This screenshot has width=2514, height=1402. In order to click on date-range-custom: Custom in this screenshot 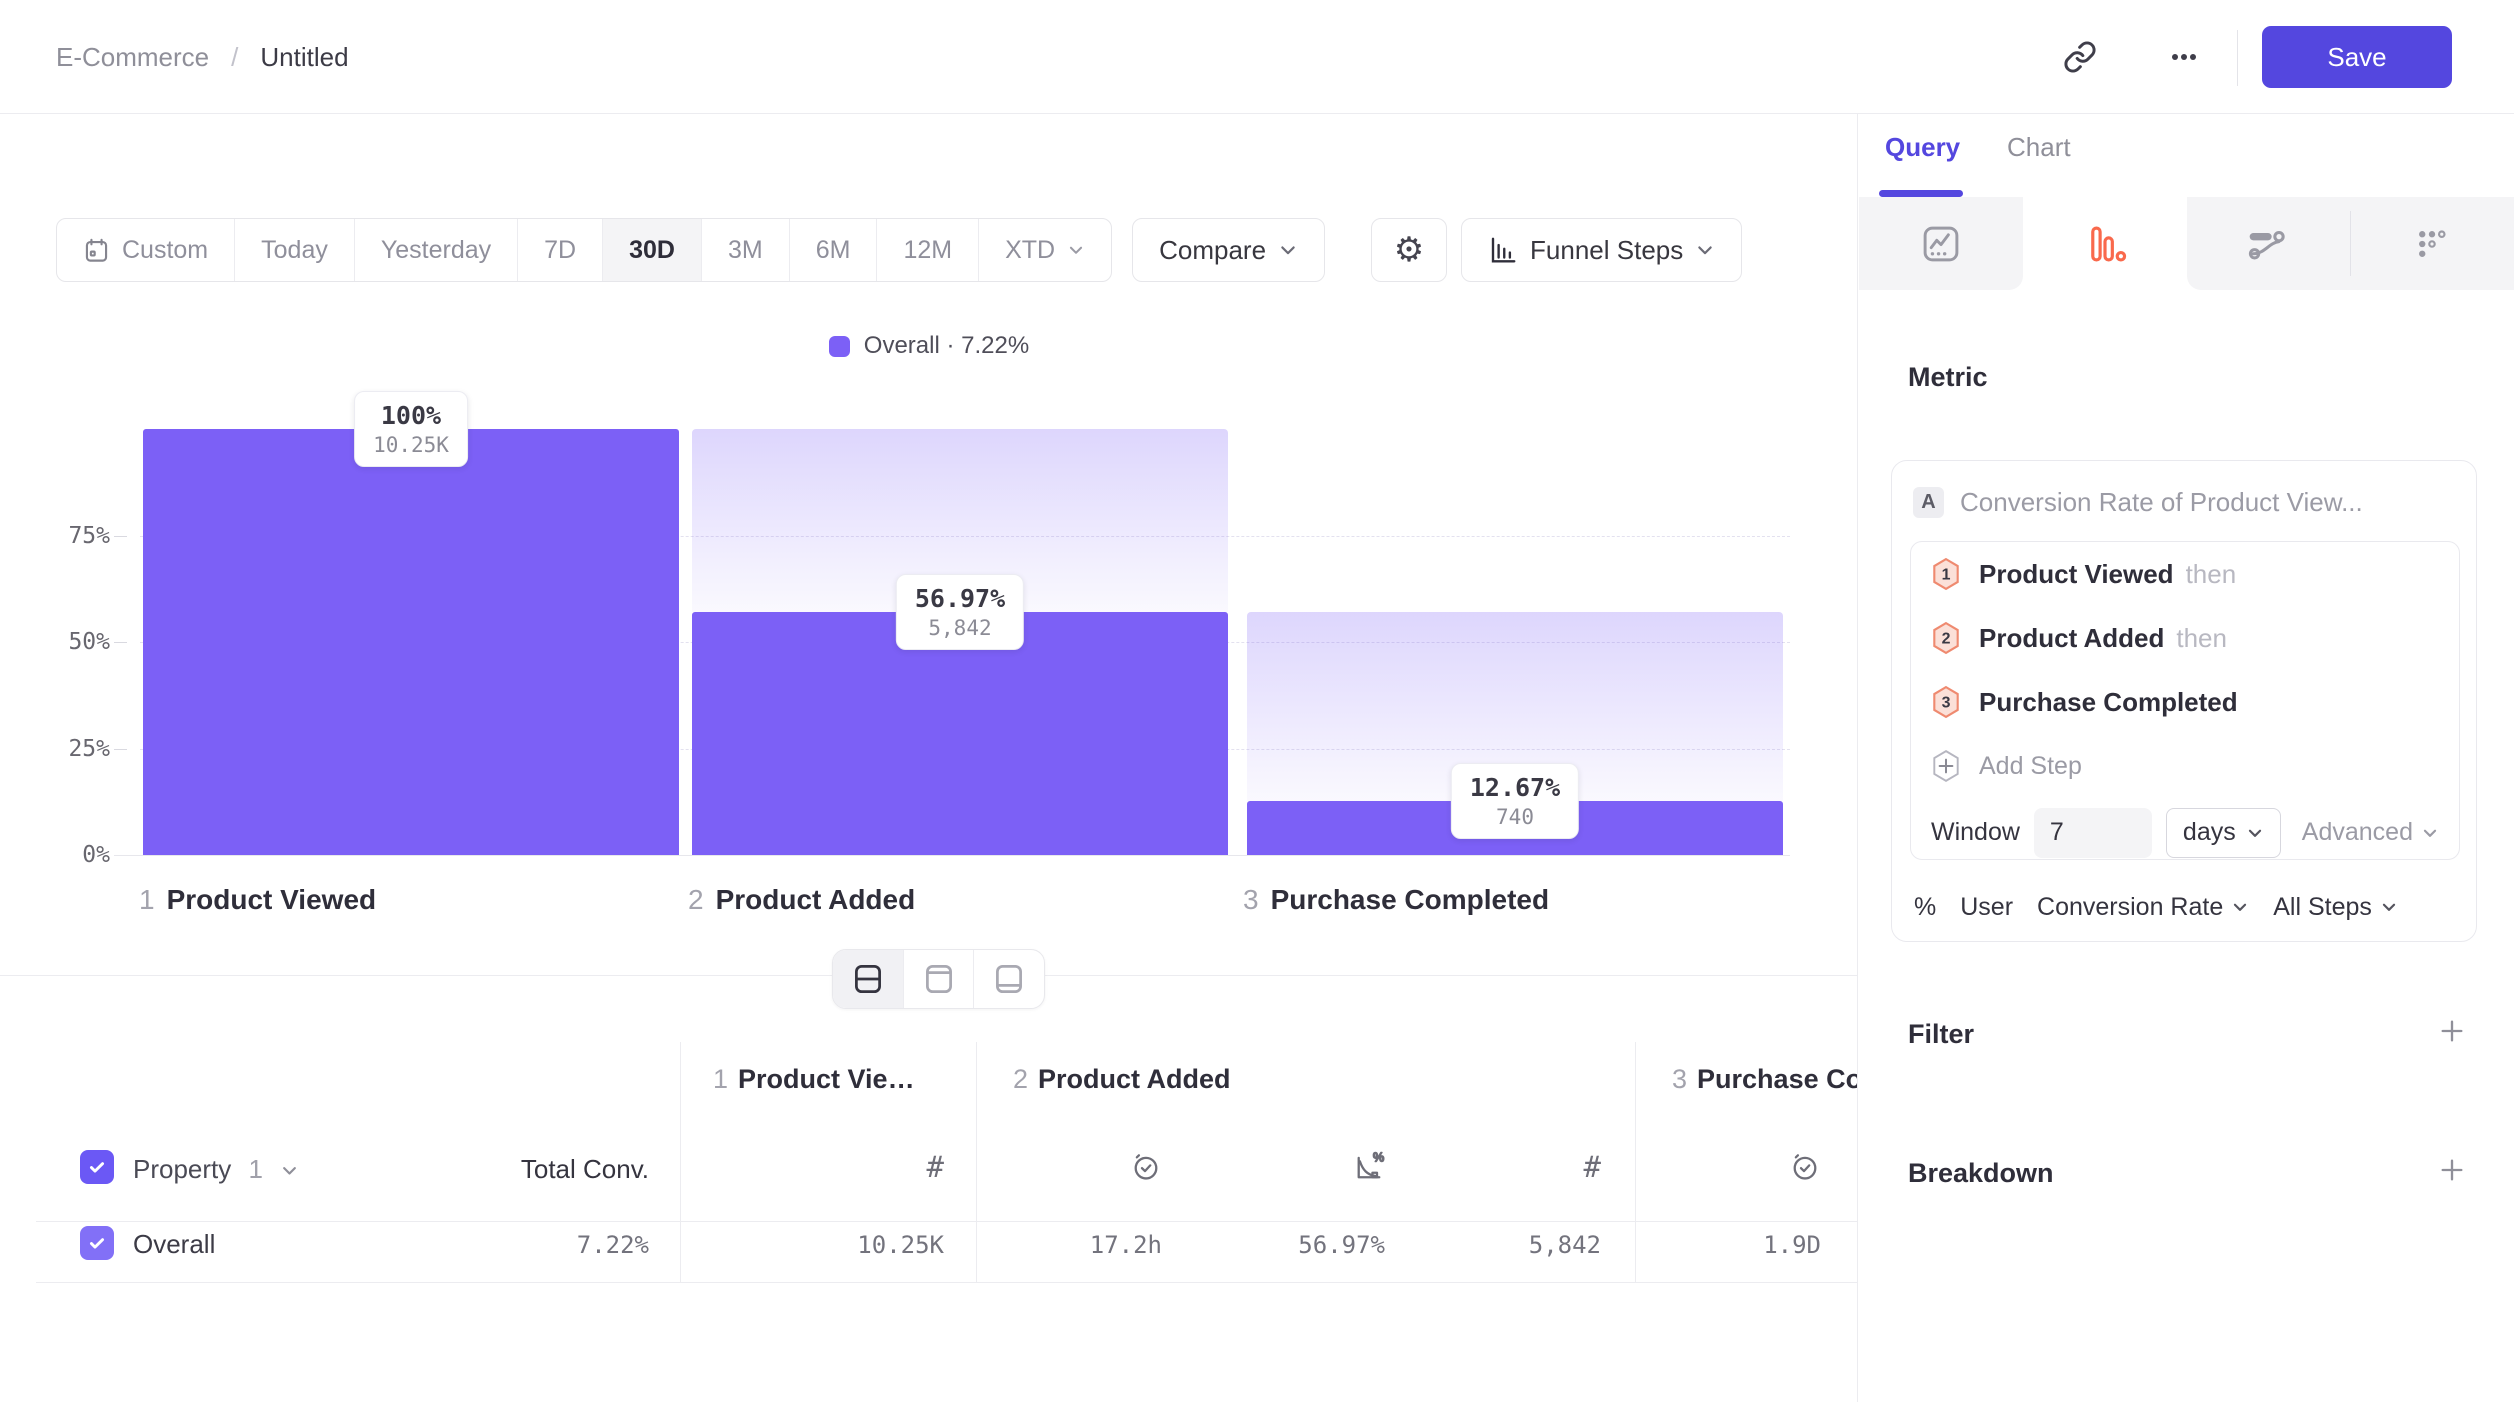, I will do `click(146, 250)`.